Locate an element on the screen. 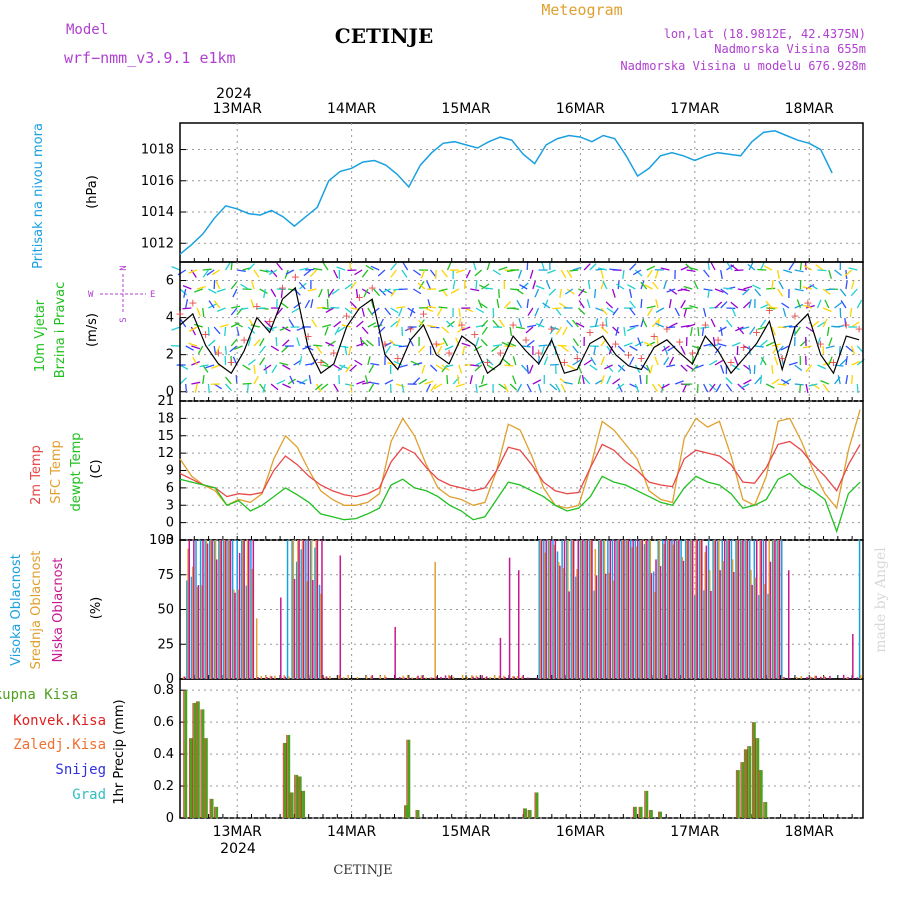  temperature-ytick-label: 9 is located at coordinates (170, 471).